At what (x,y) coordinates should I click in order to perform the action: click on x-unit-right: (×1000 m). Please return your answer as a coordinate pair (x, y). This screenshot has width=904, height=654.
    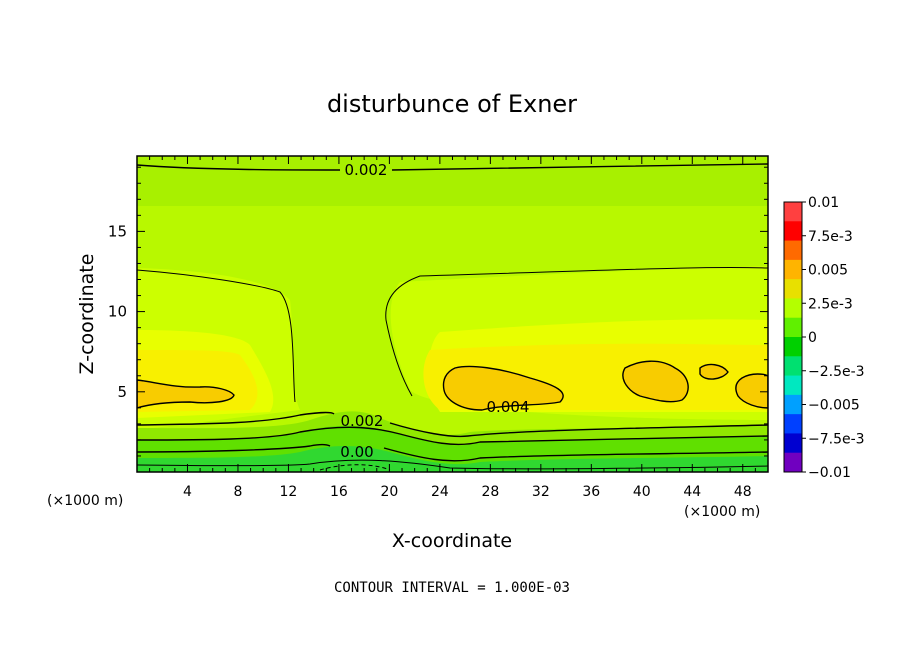
    Looking at the image, I should click on (722, 512).